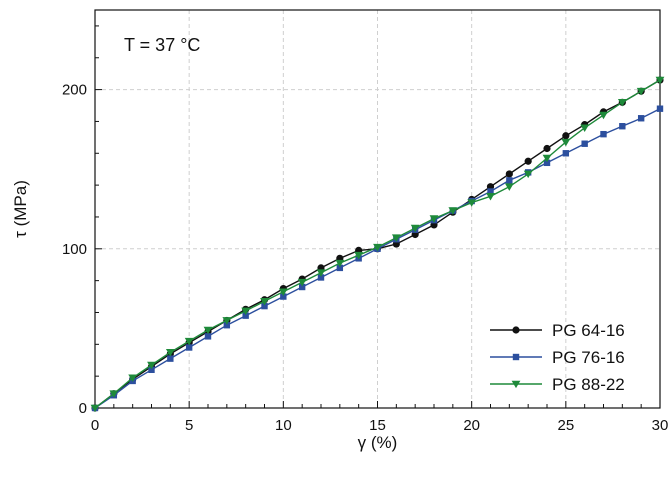  Describe the element at coordinates (189, 425) in the screenshot. I see `x-tick-label: 5` at that location.